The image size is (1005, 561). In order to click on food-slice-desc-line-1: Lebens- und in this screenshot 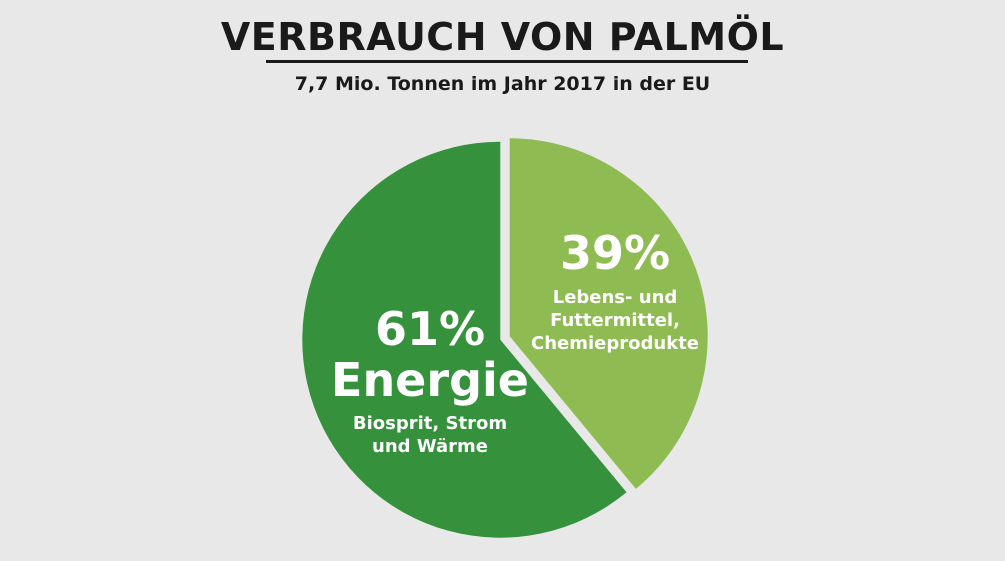, I will do `click(615, 297)`.